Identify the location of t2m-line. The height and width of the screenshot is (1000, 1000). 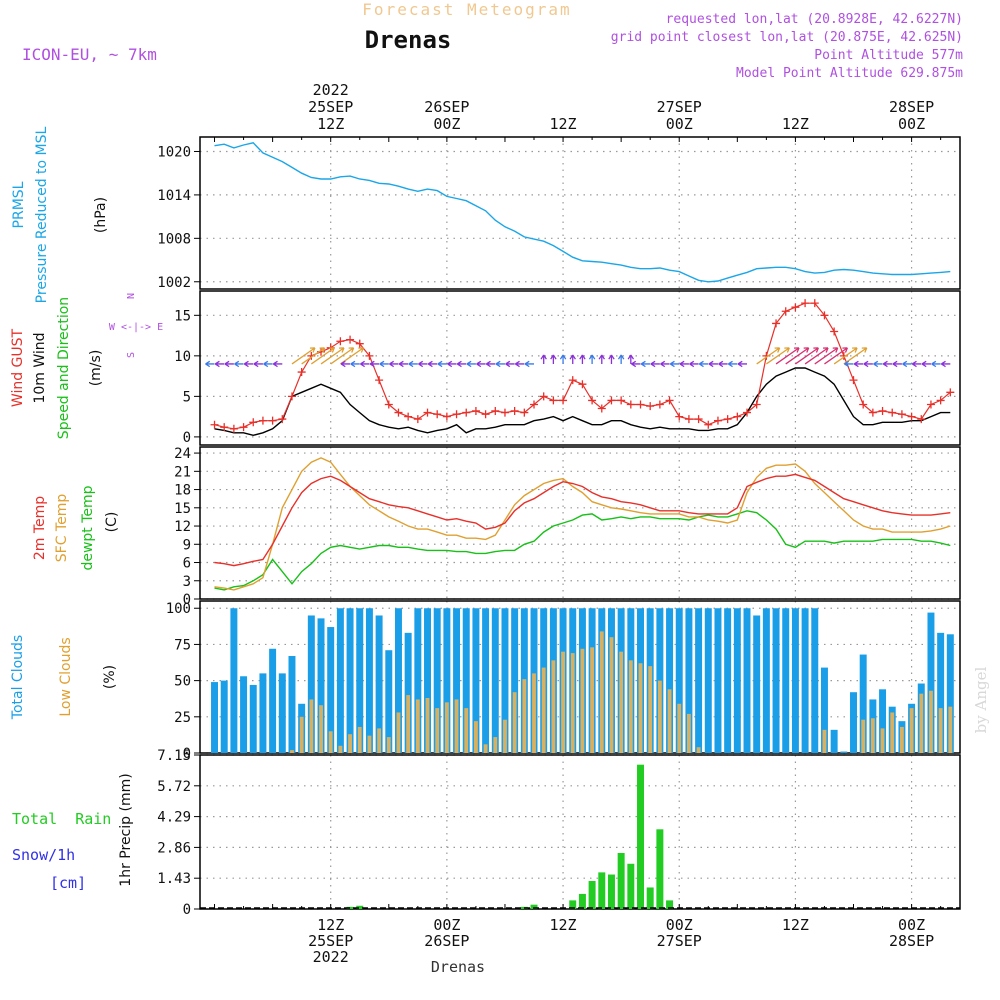
(582, 520).